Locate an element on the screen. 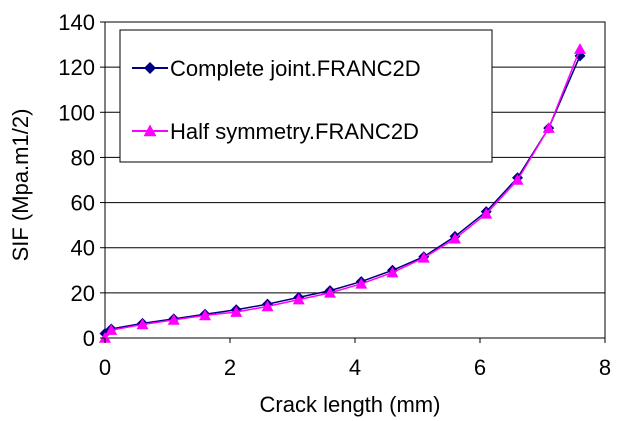  y-tick-label: 20 is located at coordinates (83, 293).